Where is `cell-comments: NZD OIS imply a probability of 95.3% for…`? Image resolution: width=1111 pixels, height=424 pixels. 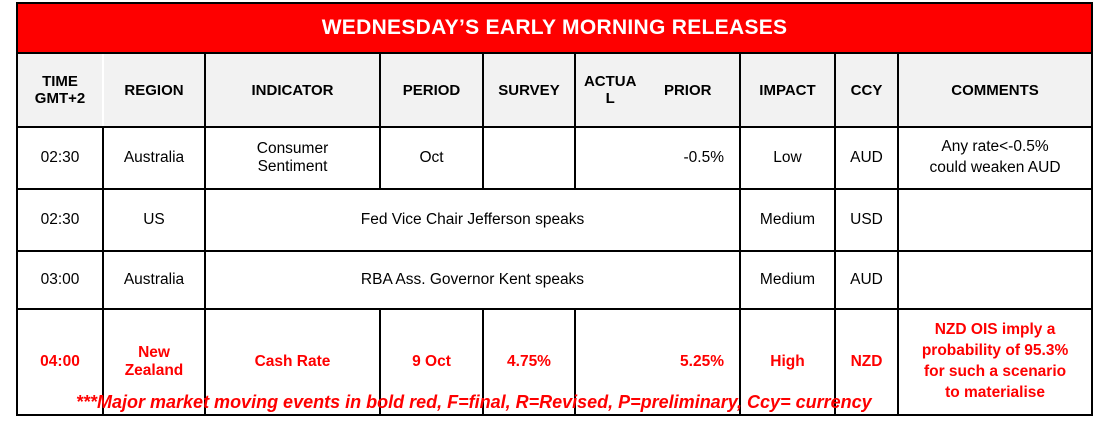 cell-comments: NZD OIS imply a probability of 95.3% for… is located at coordinates (995, 362).